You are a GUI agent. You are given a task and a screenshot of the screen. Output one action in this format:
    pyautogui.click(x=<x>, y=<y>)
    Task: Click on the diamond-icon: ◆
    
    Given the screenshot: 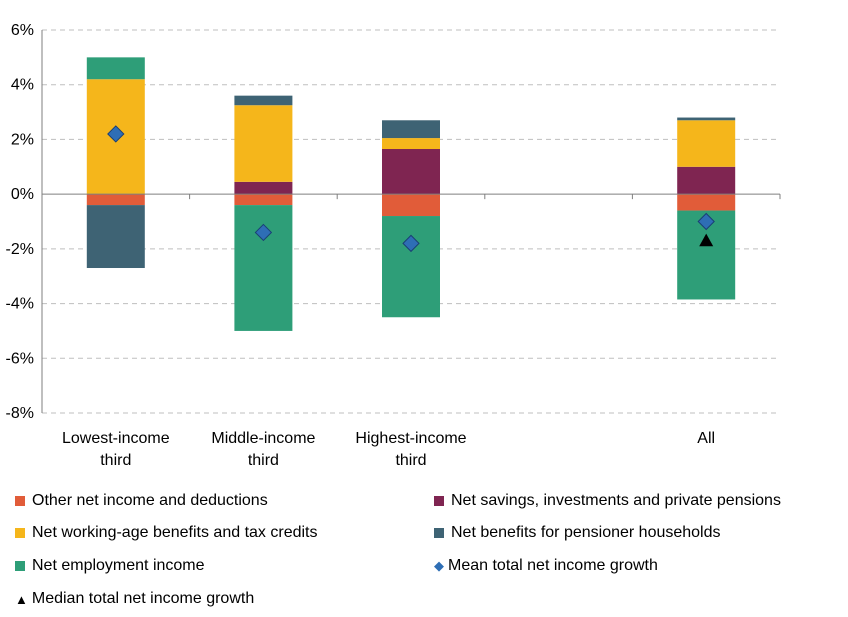 What is the action you would take?
    pyautogui.click(x=439, y=565)
    